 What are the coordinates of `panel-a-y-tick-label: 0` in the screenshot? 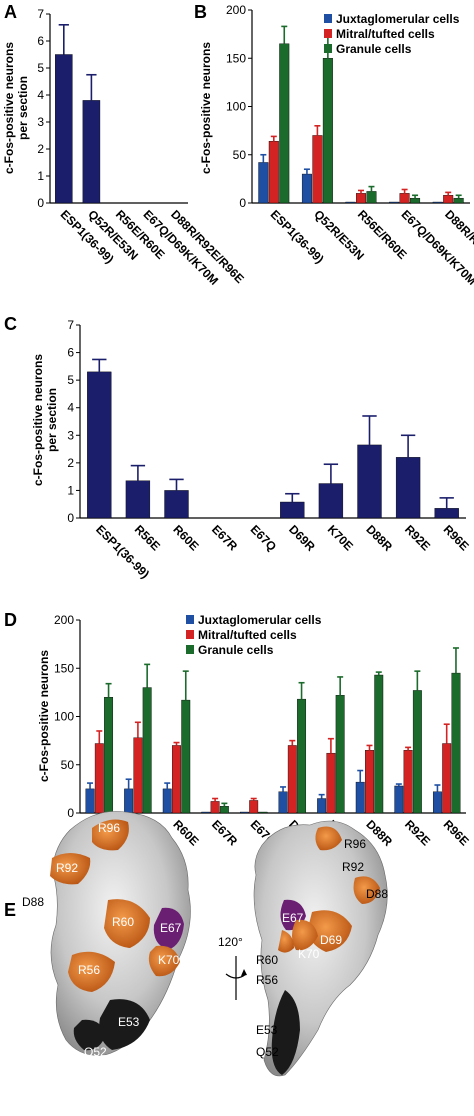 It's located at (40, 203).